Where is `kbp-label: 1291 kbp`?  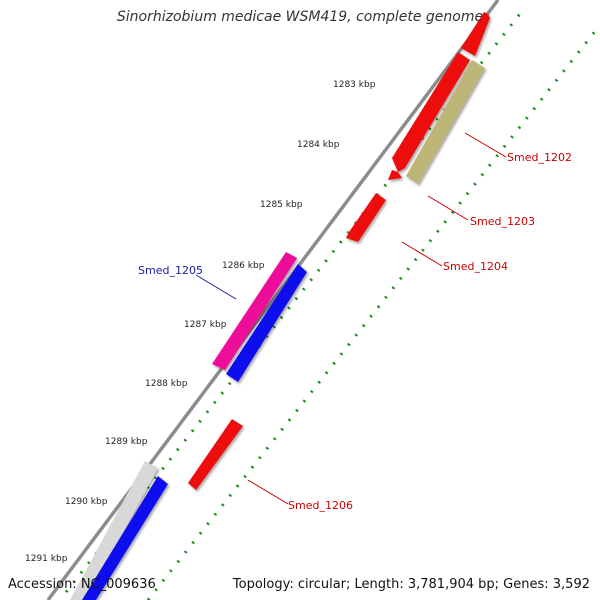 kbp-label: 1291 kbp is located at coordinates (46, 559).